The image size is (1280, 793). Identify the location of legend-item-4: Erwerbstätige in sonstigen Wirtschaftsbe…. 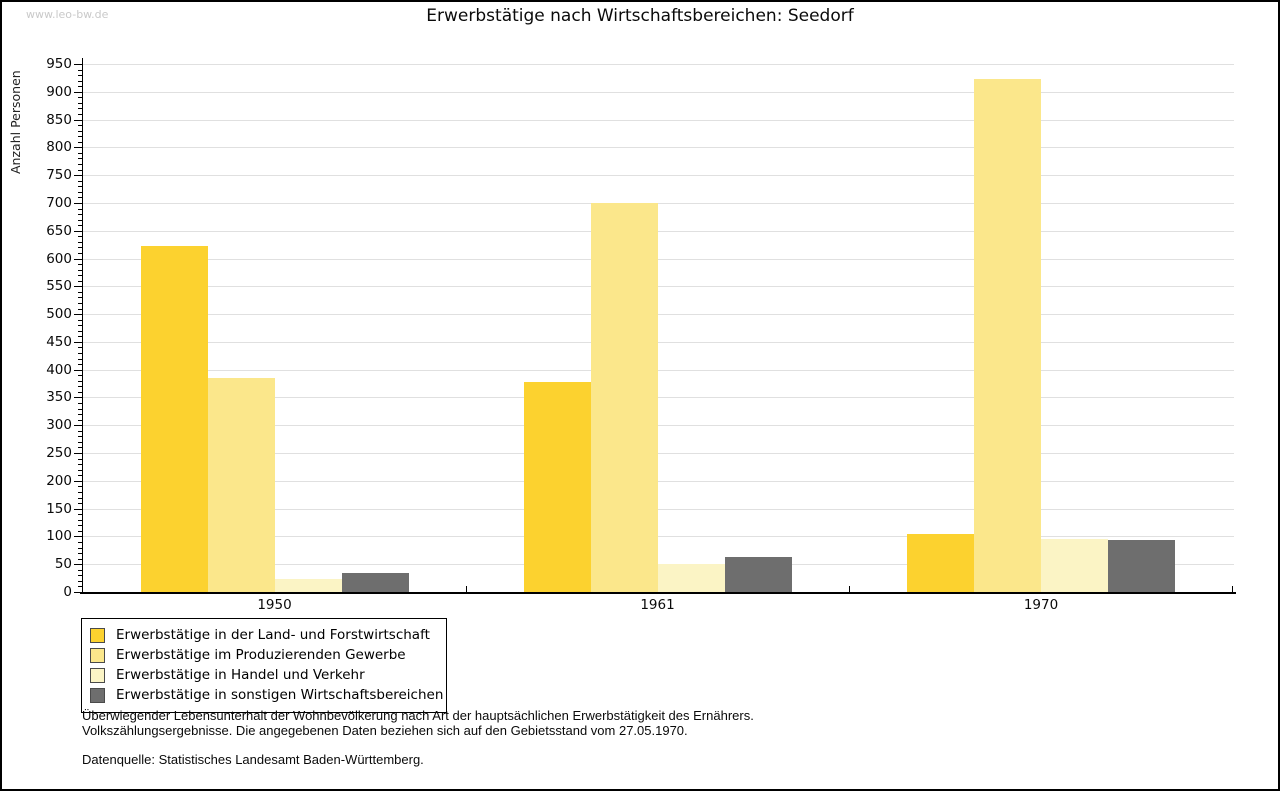
(266, 695).